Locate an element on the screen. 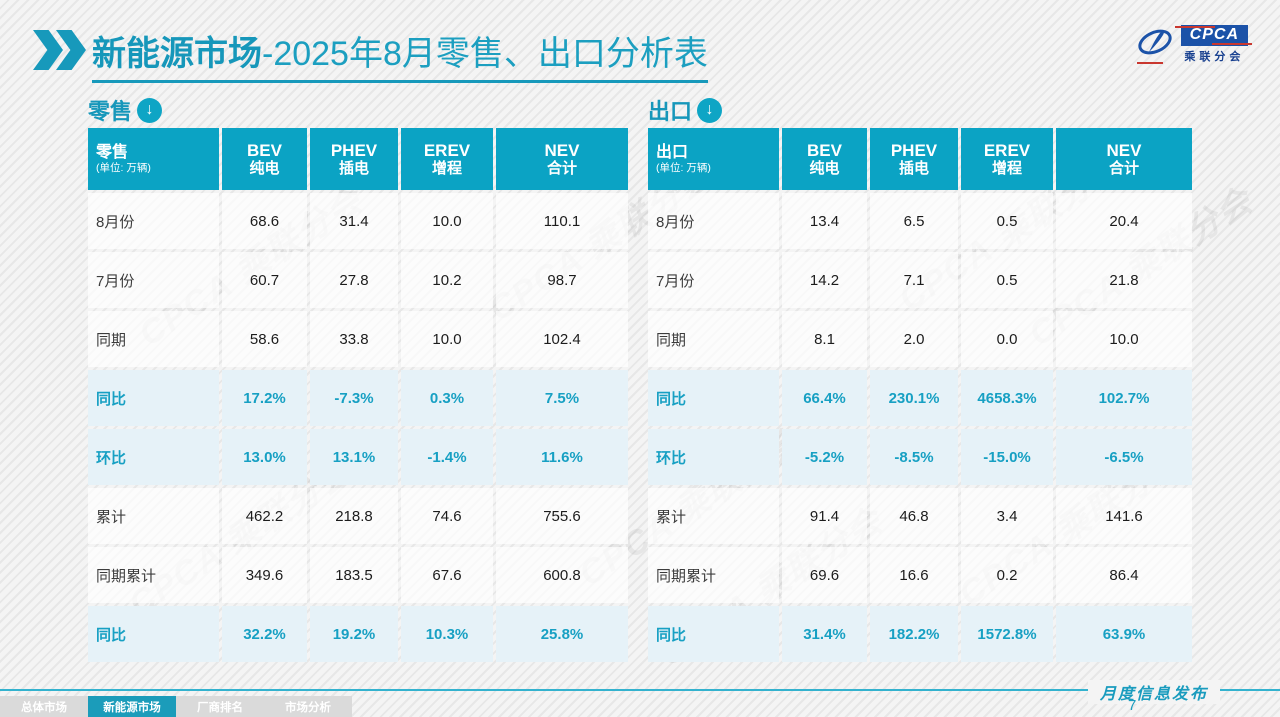  footer-divider is located at coordinates (640, 690).